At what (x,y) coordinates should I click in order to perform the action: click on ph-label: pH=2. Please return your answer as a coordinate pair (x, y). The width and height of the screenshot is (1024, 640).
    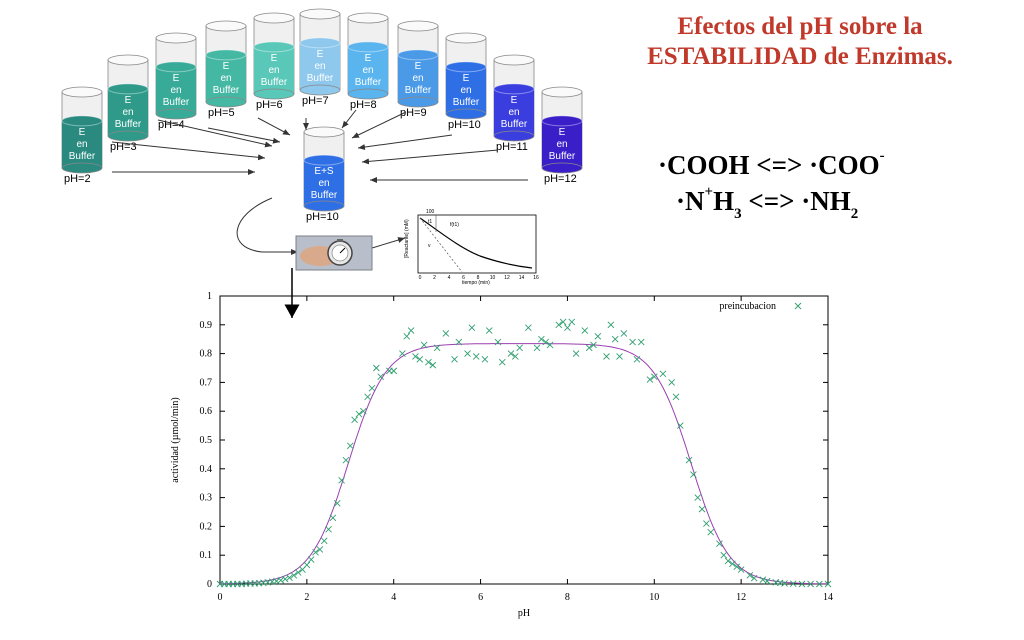
    Looking at the image, I should click on (77, 179).